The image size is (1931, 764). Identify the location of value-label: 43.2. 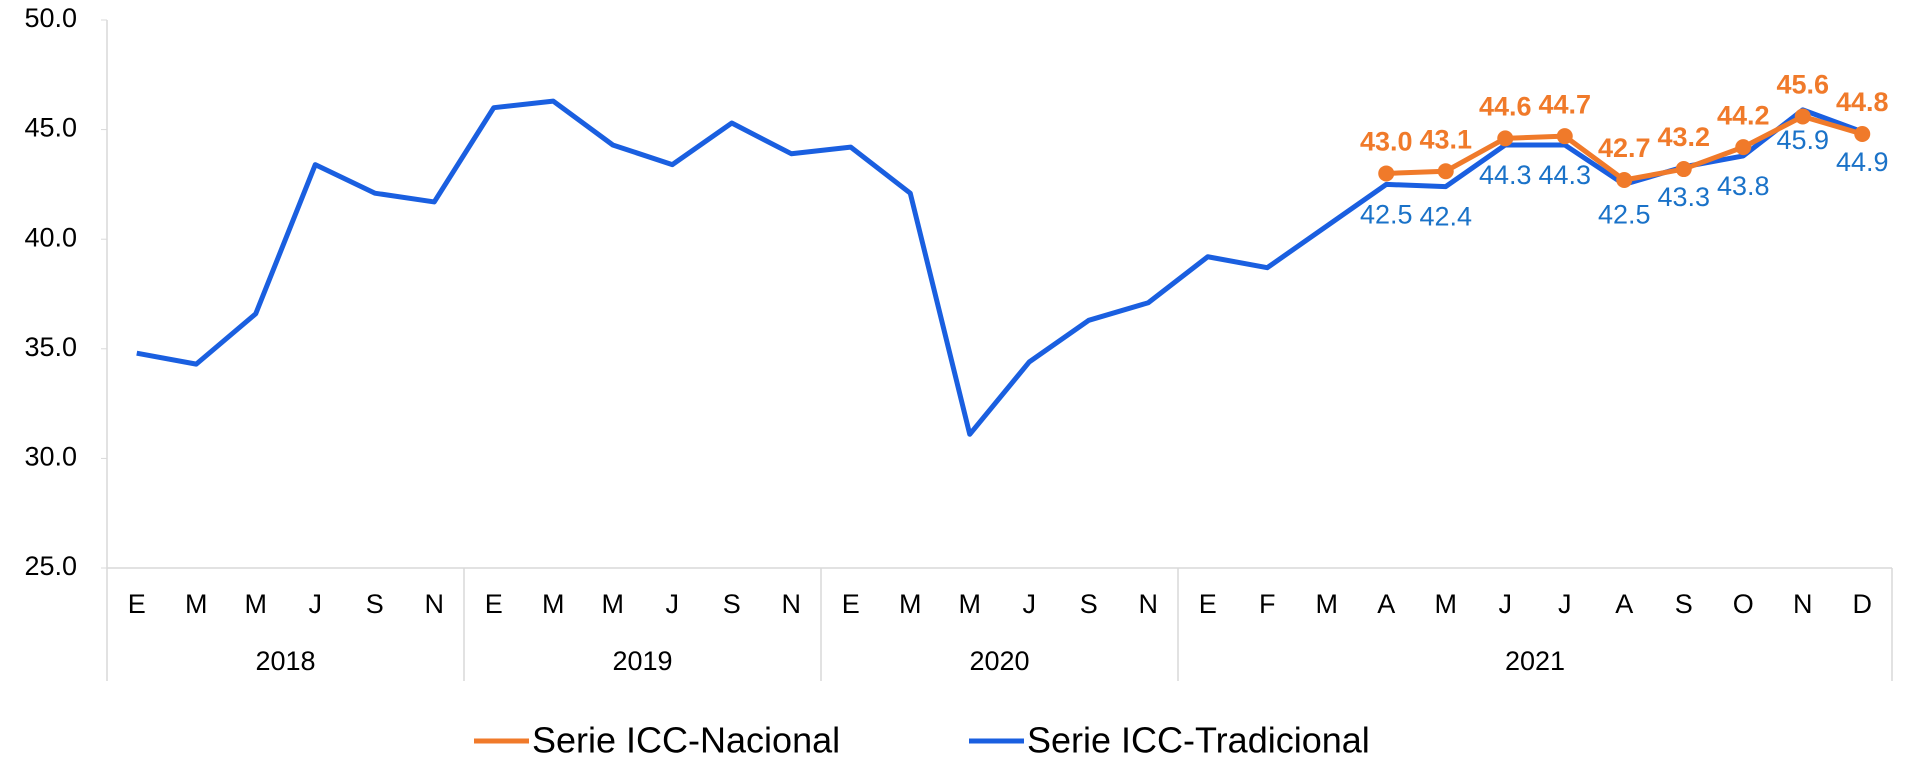
(1683, 137).